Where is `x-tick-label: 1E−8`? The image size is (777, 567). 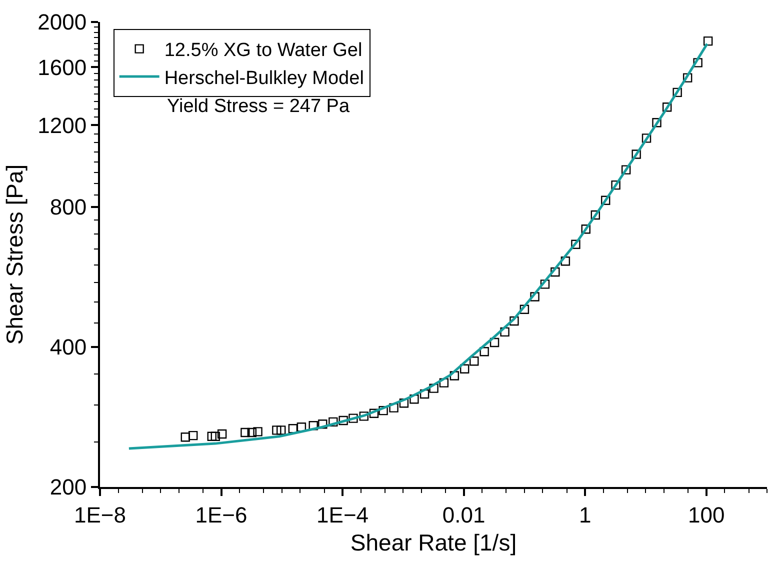
x-tick-label: 1E−8 is located at coordinates (100, 515).